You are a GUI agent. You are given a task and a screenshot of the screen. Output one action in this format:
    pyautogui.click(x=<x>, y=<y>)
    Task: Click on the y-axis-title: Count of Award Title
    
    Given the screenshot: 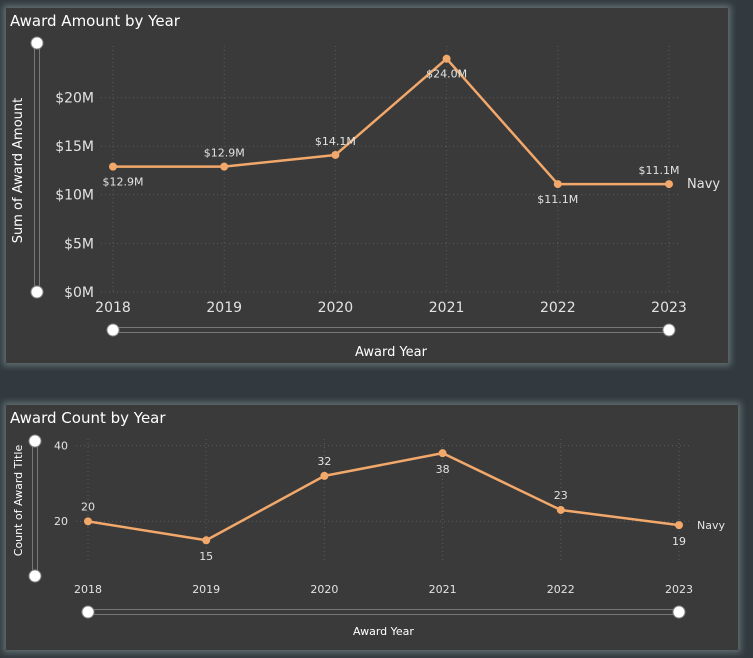 What is the action you would take?
    pyautogui.click(x=18, y=501)
    